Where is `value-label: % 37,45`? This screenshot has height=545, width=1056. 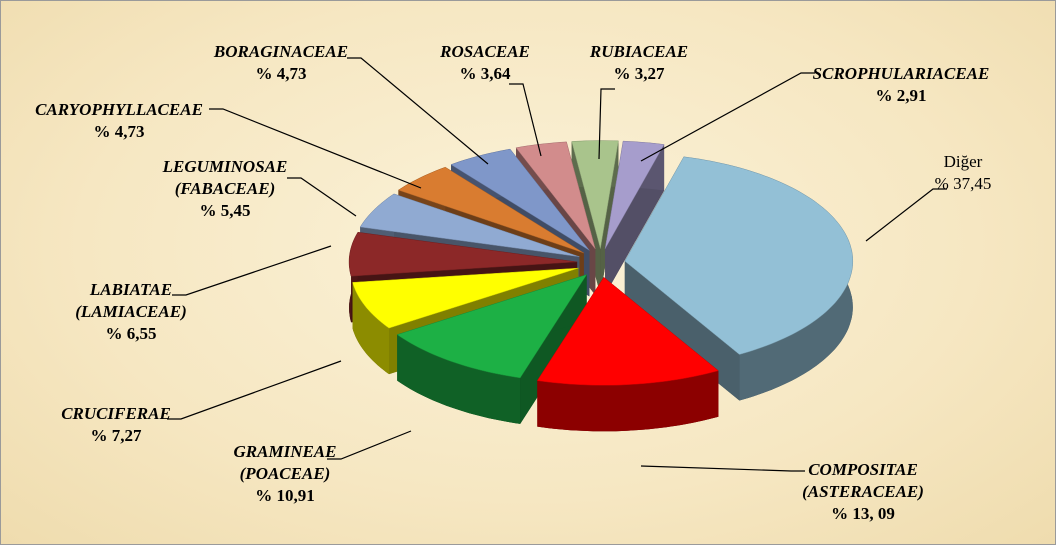
value-label: % 37,45 is located at coordinates (963, 183).